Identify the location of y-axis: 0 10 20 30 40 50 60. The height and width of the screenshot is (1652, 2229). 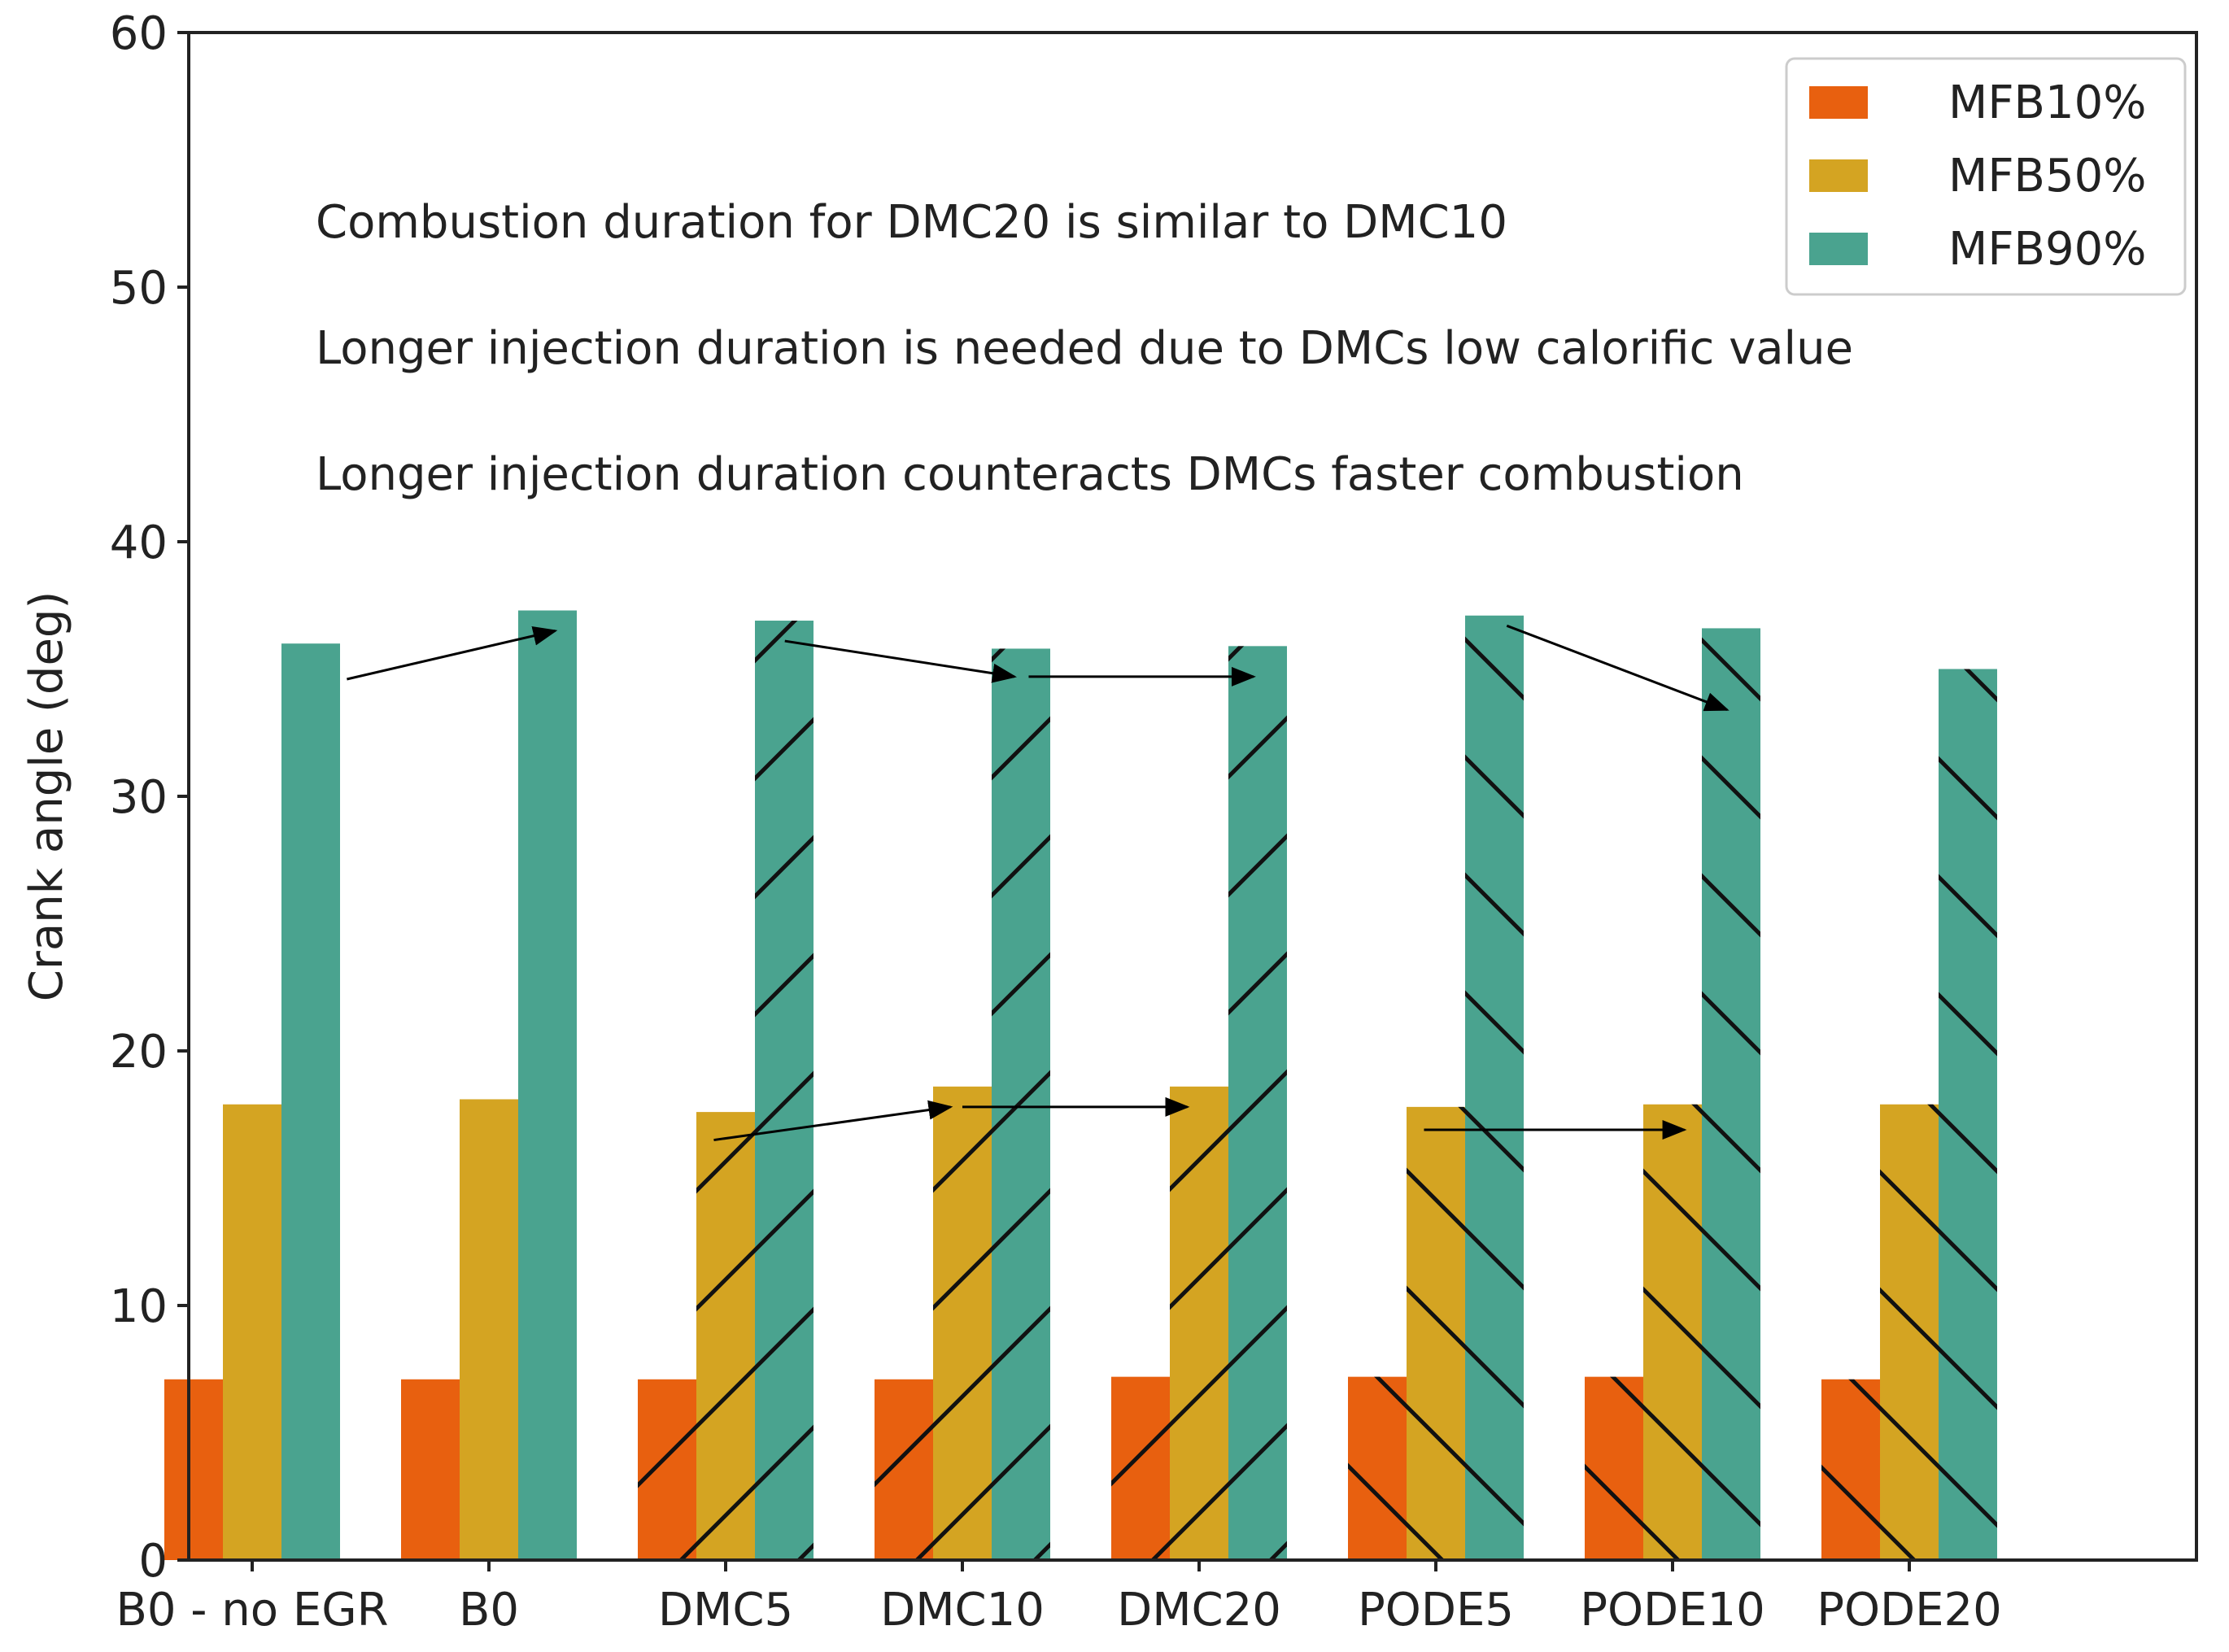
(149, 797).